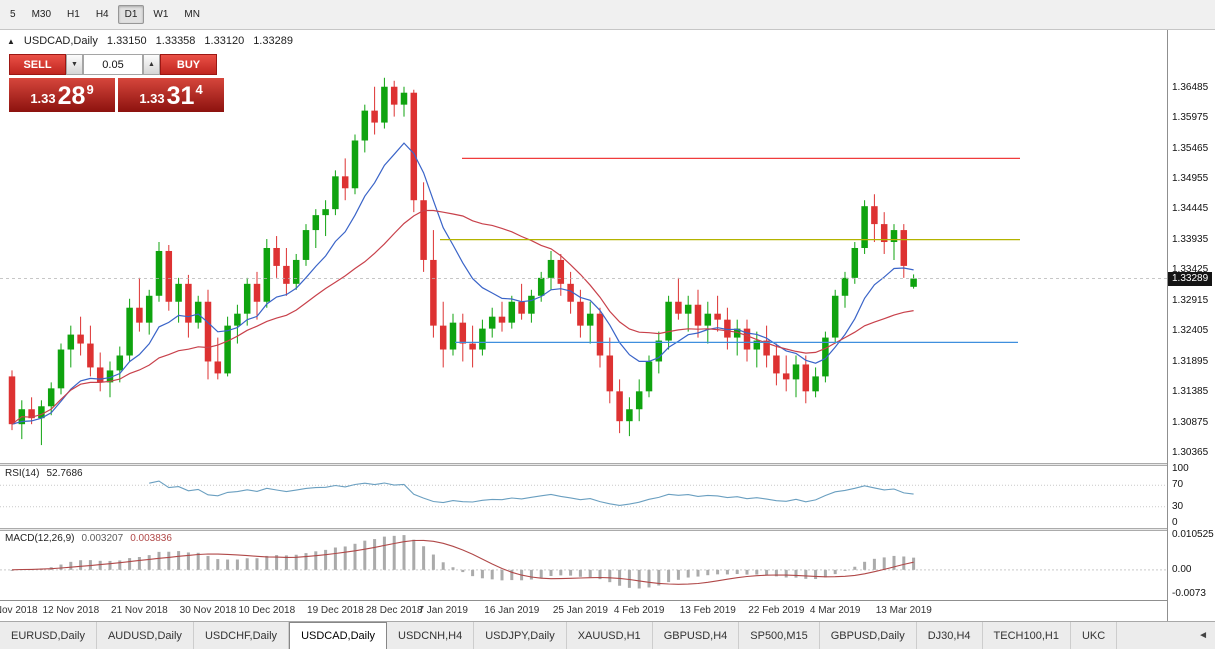 This screenshot has width=1215, height=649. I want to click on time-axis-label: 22 Feb 2019, so click(776, 610).